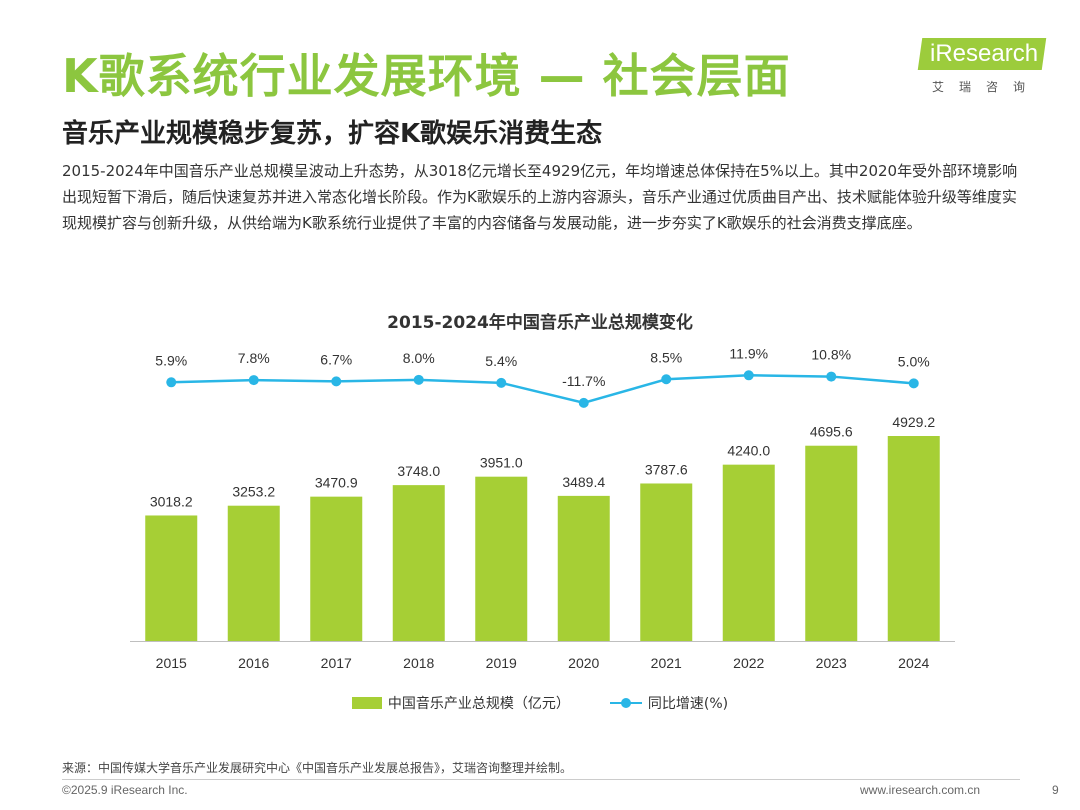  Describe the element at coordinates (625, 703) in the screenshot. I see `legend-line-swatch` at that location.